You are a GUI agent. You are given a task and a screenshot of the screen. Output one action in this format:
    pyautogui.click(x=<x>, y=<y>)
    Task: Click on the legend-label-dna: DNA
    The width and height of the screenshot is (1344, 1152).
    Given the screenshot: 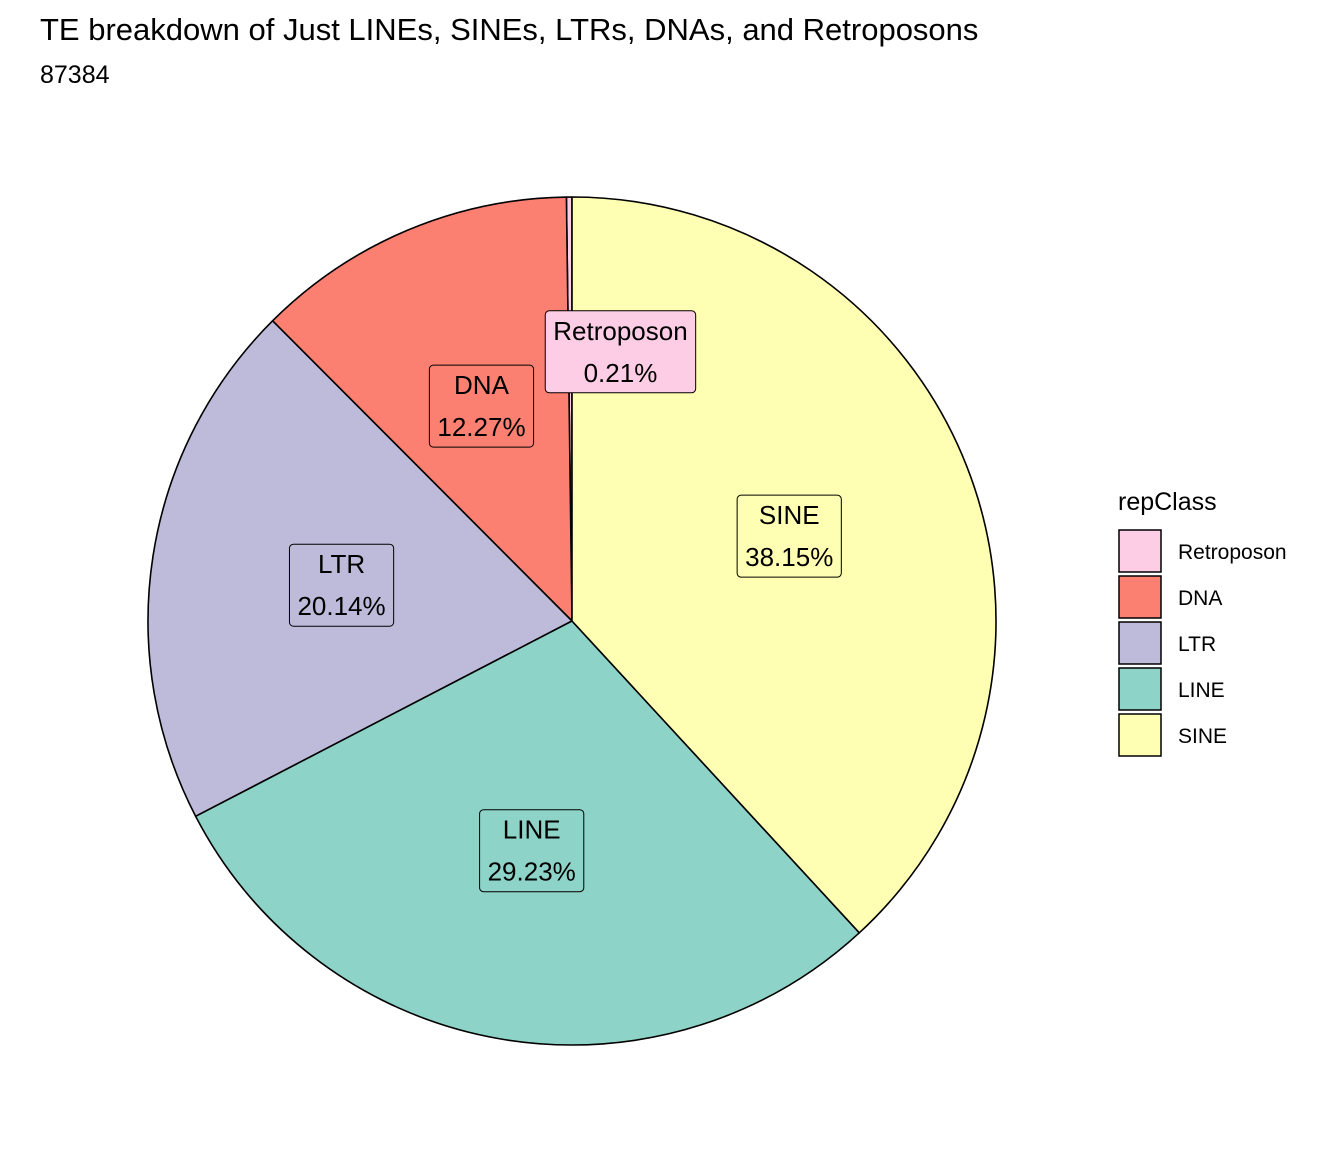 What is the action you would take?
    pyautogui.click(x=1200, y=598)
    